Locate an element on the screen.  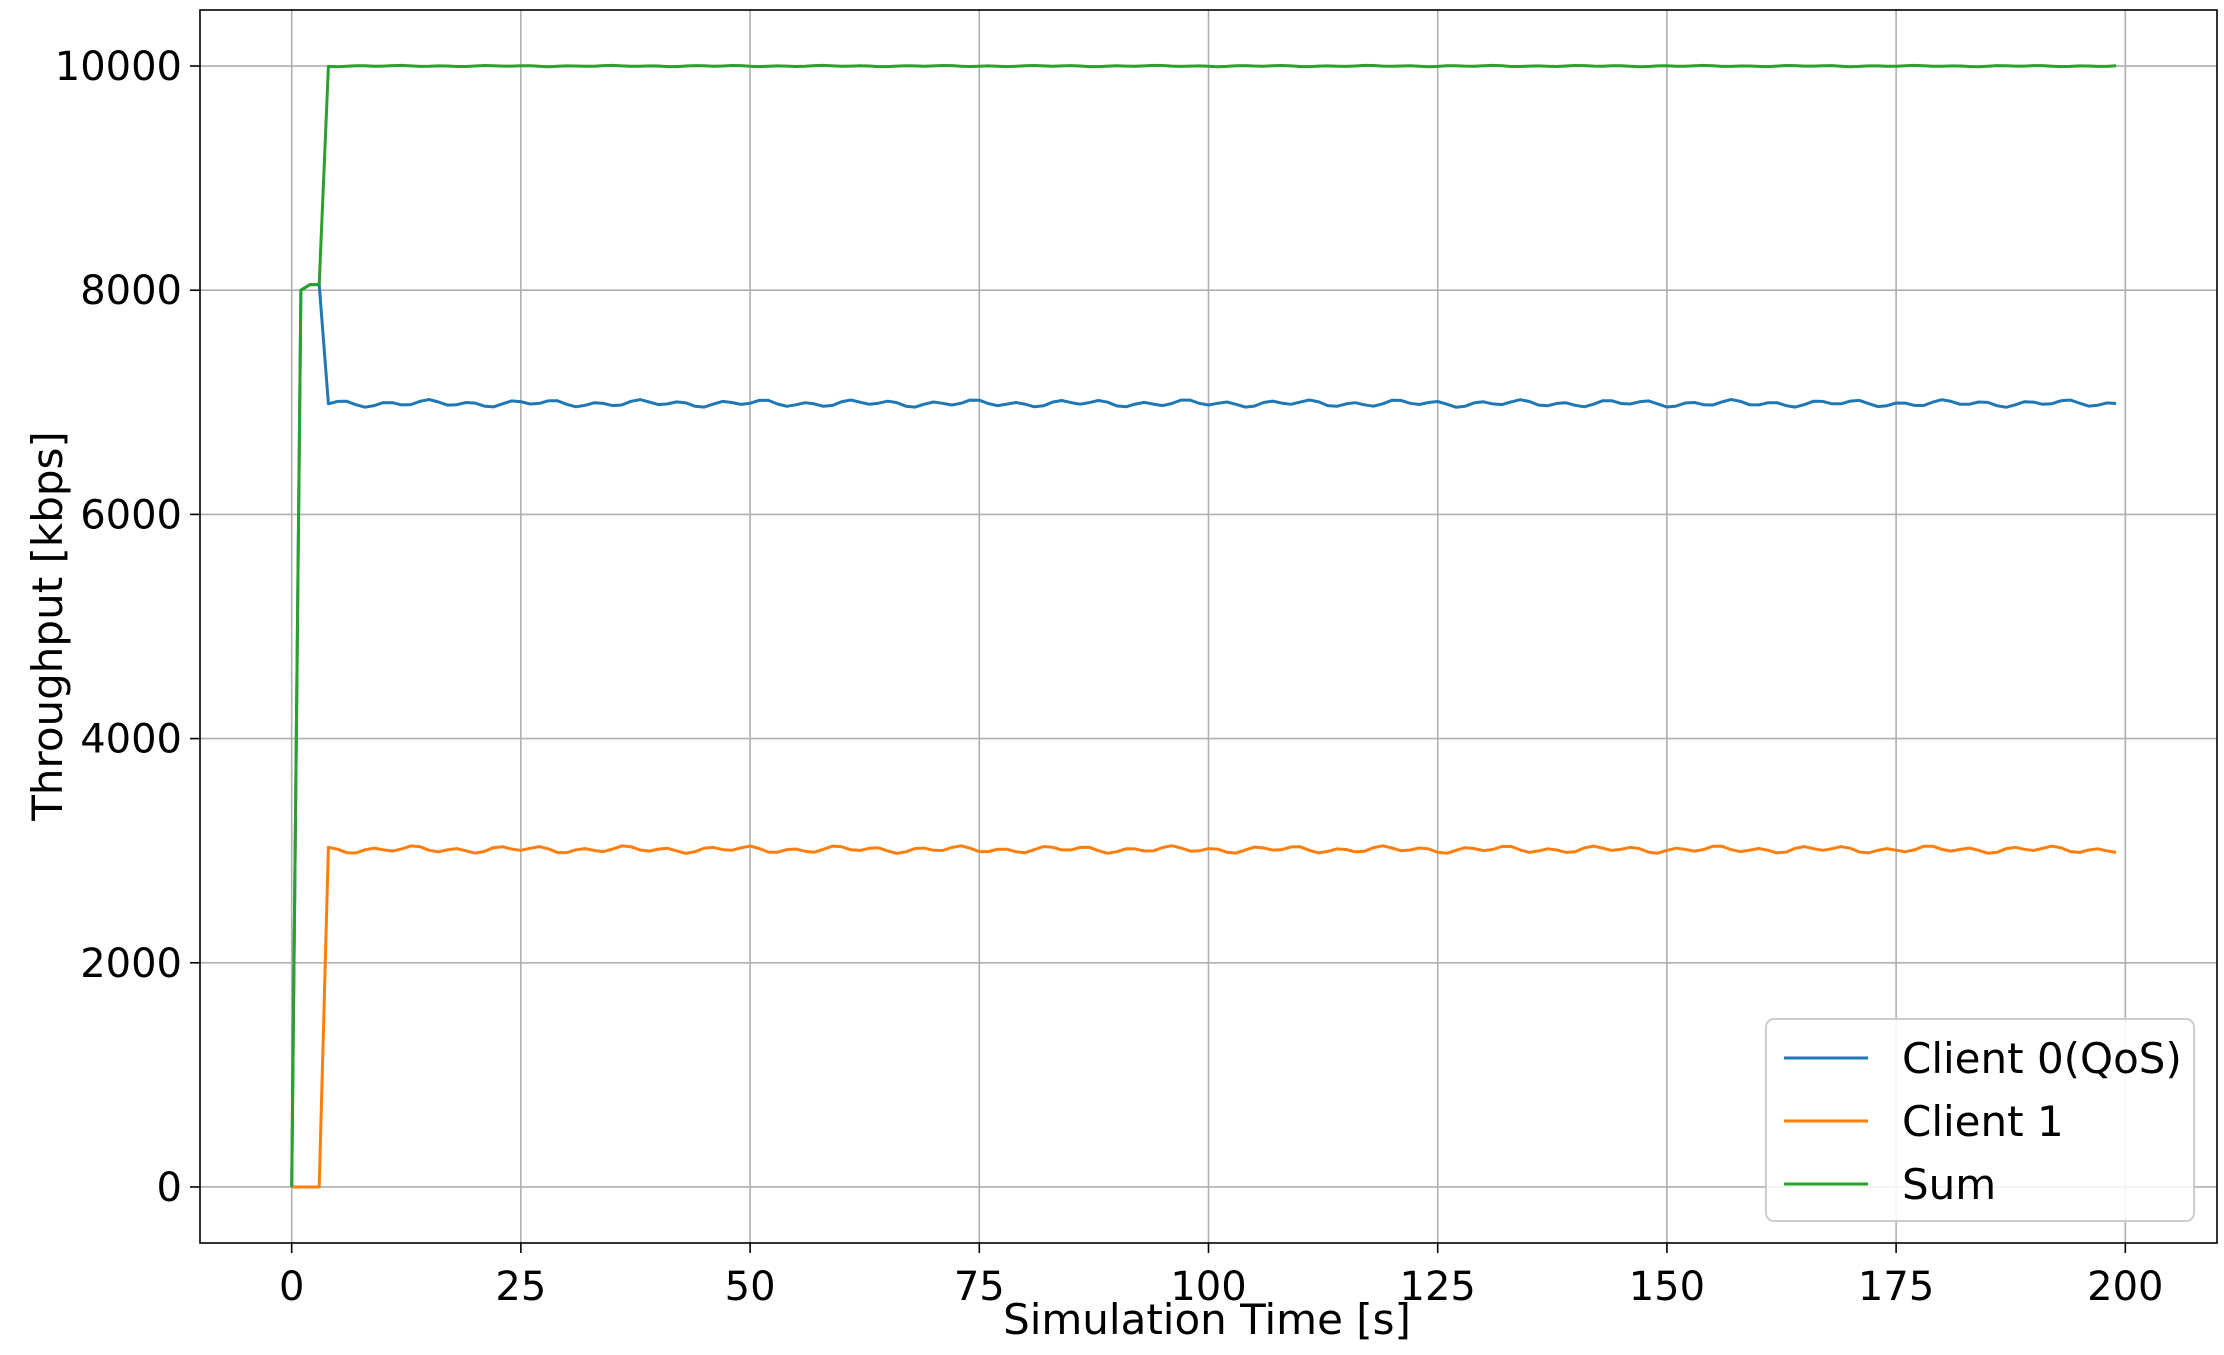
x-tick-label: 25 is located at coordinates (520, 1287).